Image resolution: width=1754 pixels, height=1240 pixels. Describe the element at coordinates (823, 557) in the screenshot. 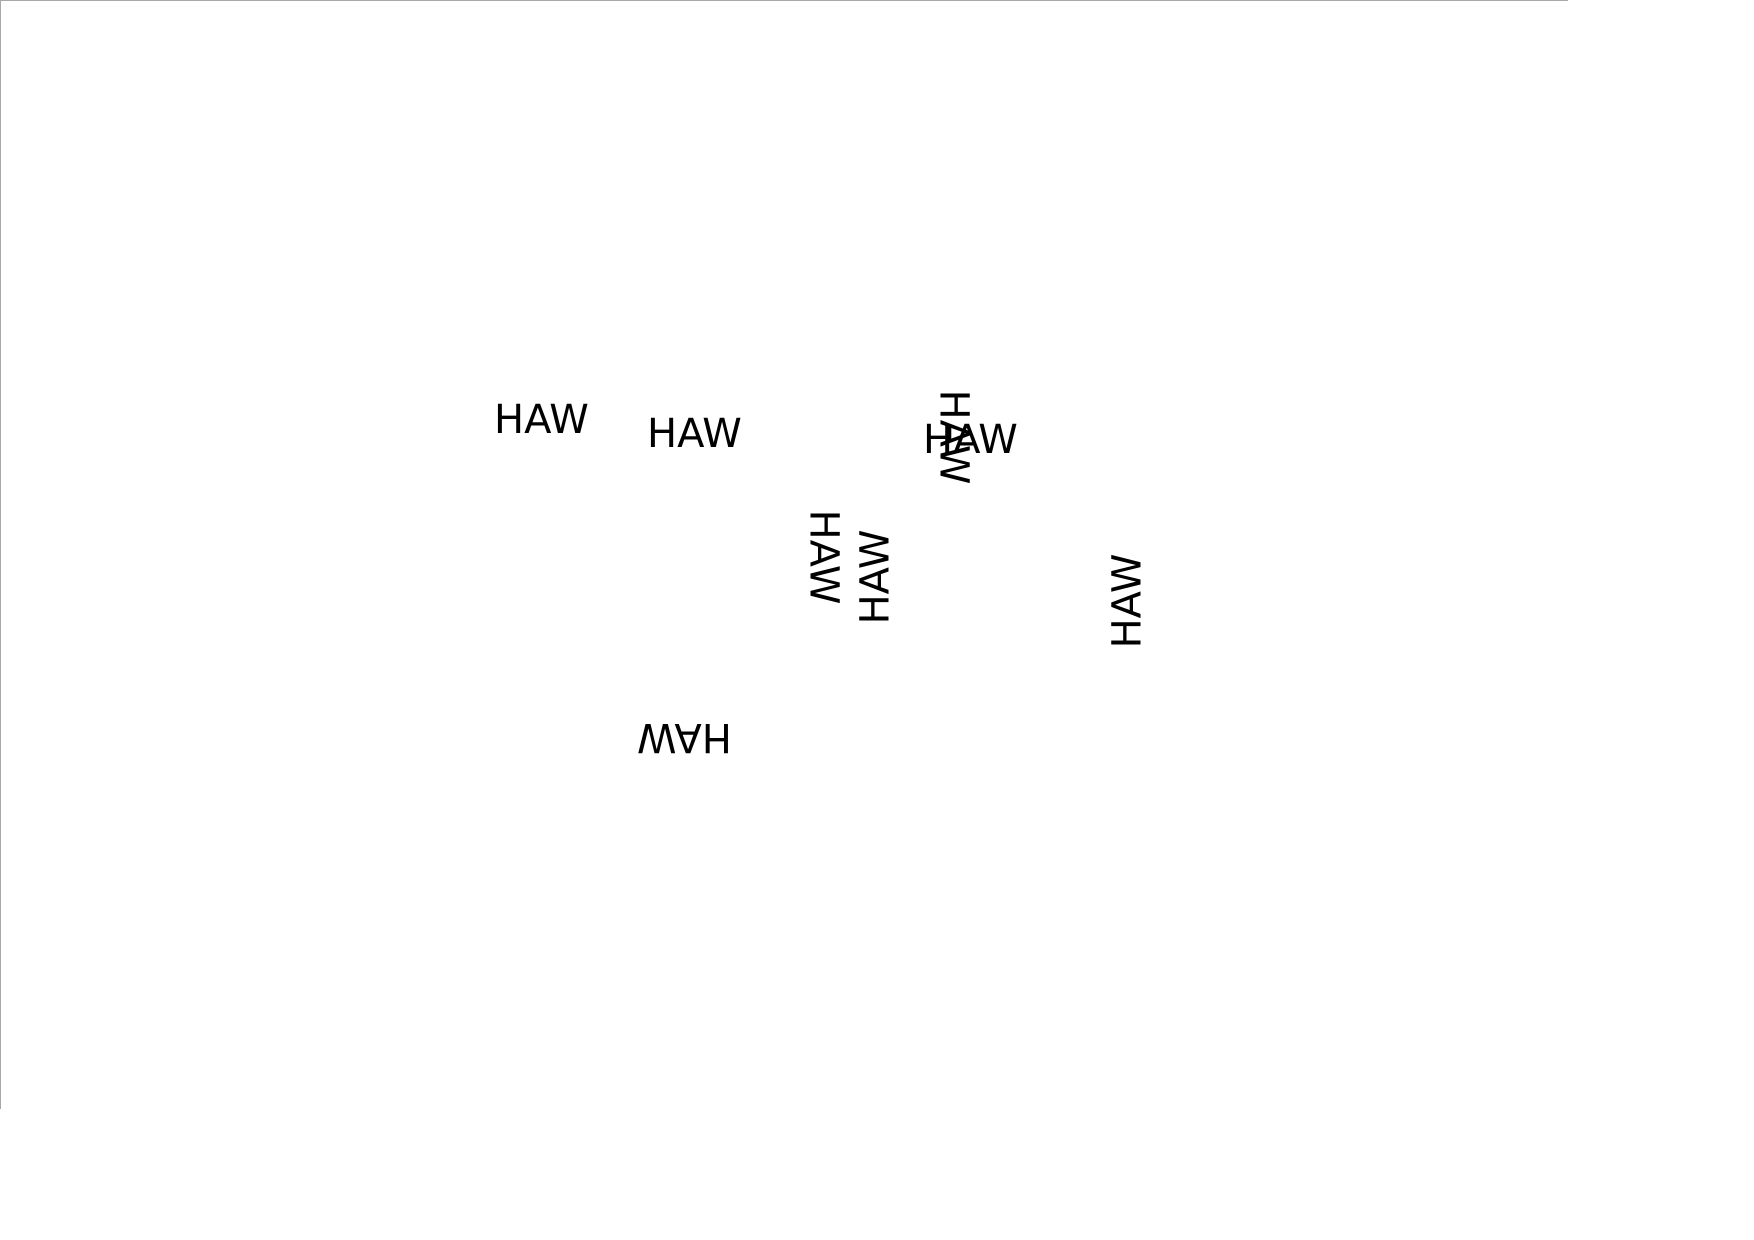

I see `word-haw-5-rotated: HAW` at that location.